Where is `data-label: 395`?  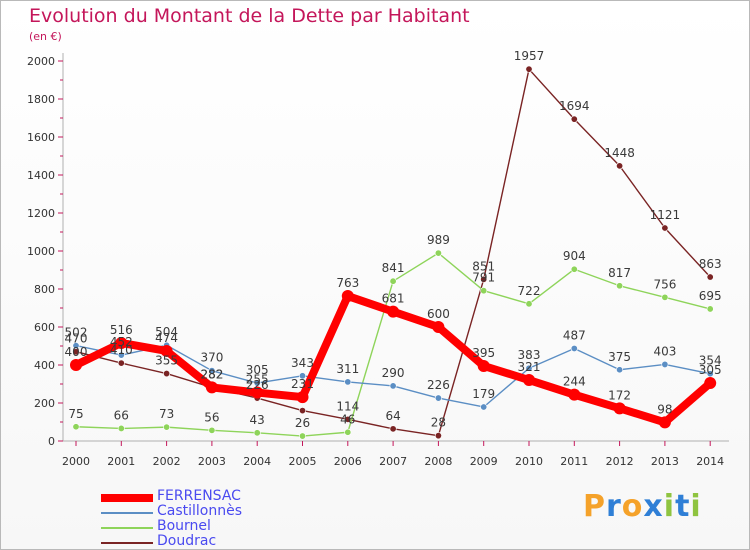
data-label: 395 is located at coordinates (483, 353).